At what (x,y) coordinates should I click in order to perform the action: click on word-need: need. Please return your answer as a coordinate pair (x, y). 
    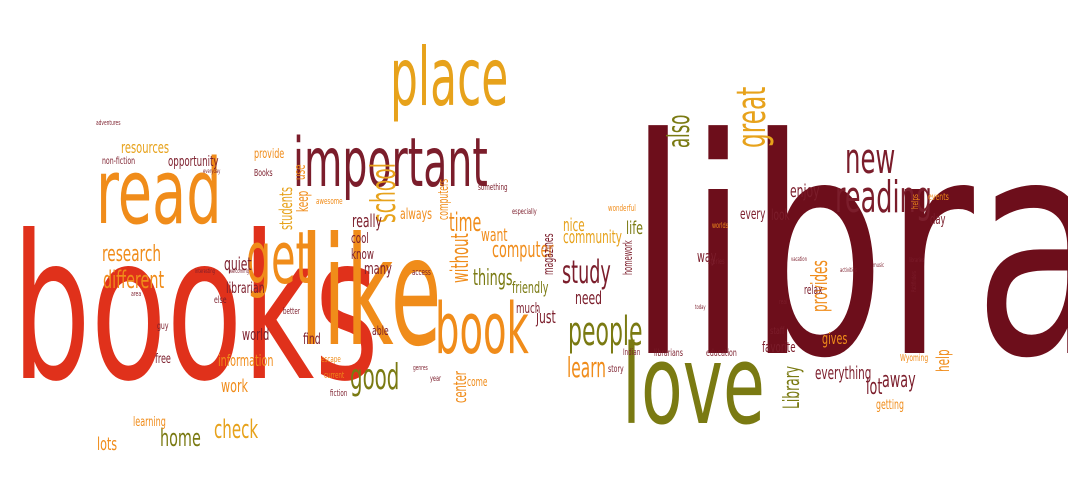
    Looking at the image, I should click on (588, 298).